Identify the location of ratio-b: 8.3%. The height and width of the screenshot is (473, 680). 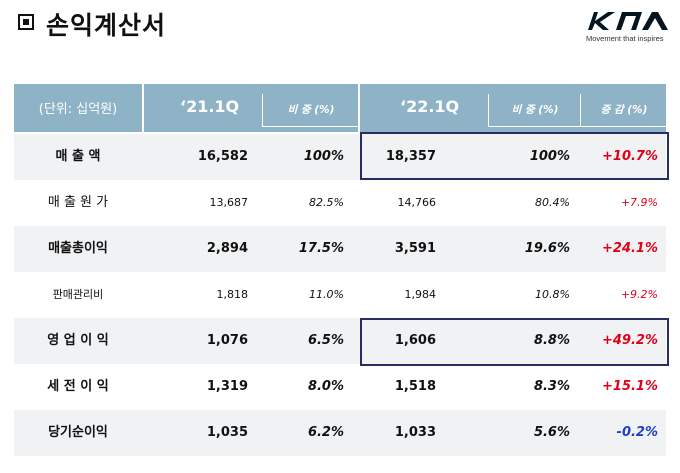
(551, 386).